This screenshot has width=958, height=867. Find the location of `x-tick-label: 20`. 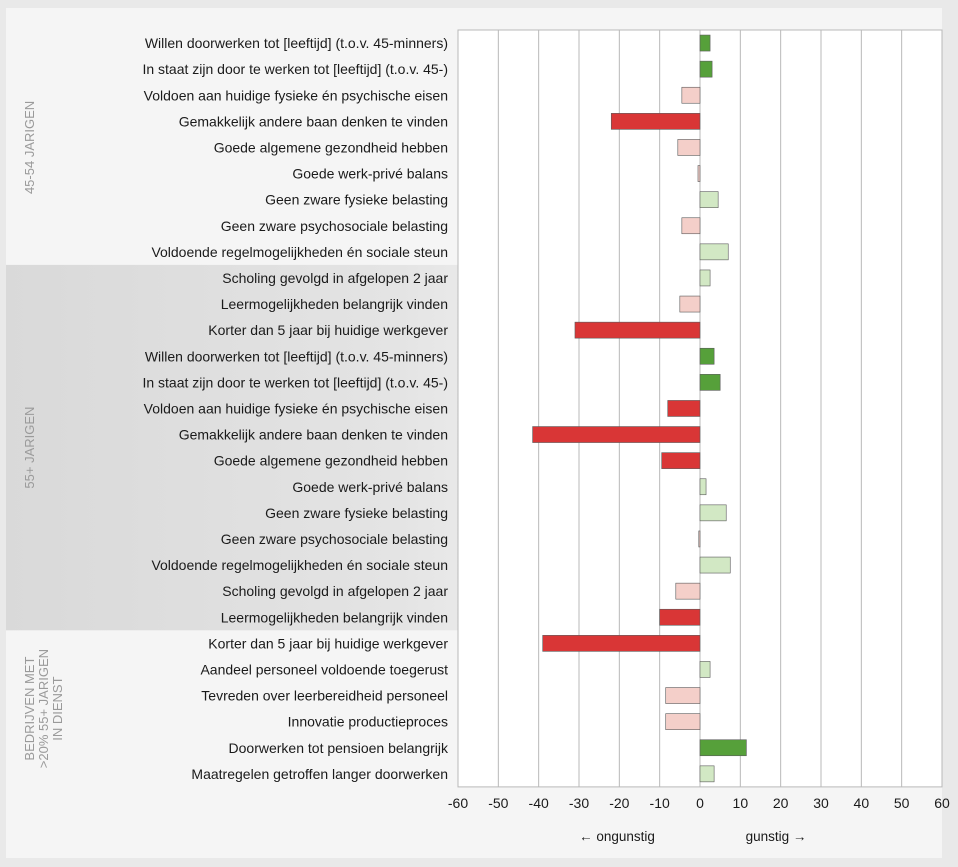

x-tick-label: 20 is located at coordinates (781, 803).